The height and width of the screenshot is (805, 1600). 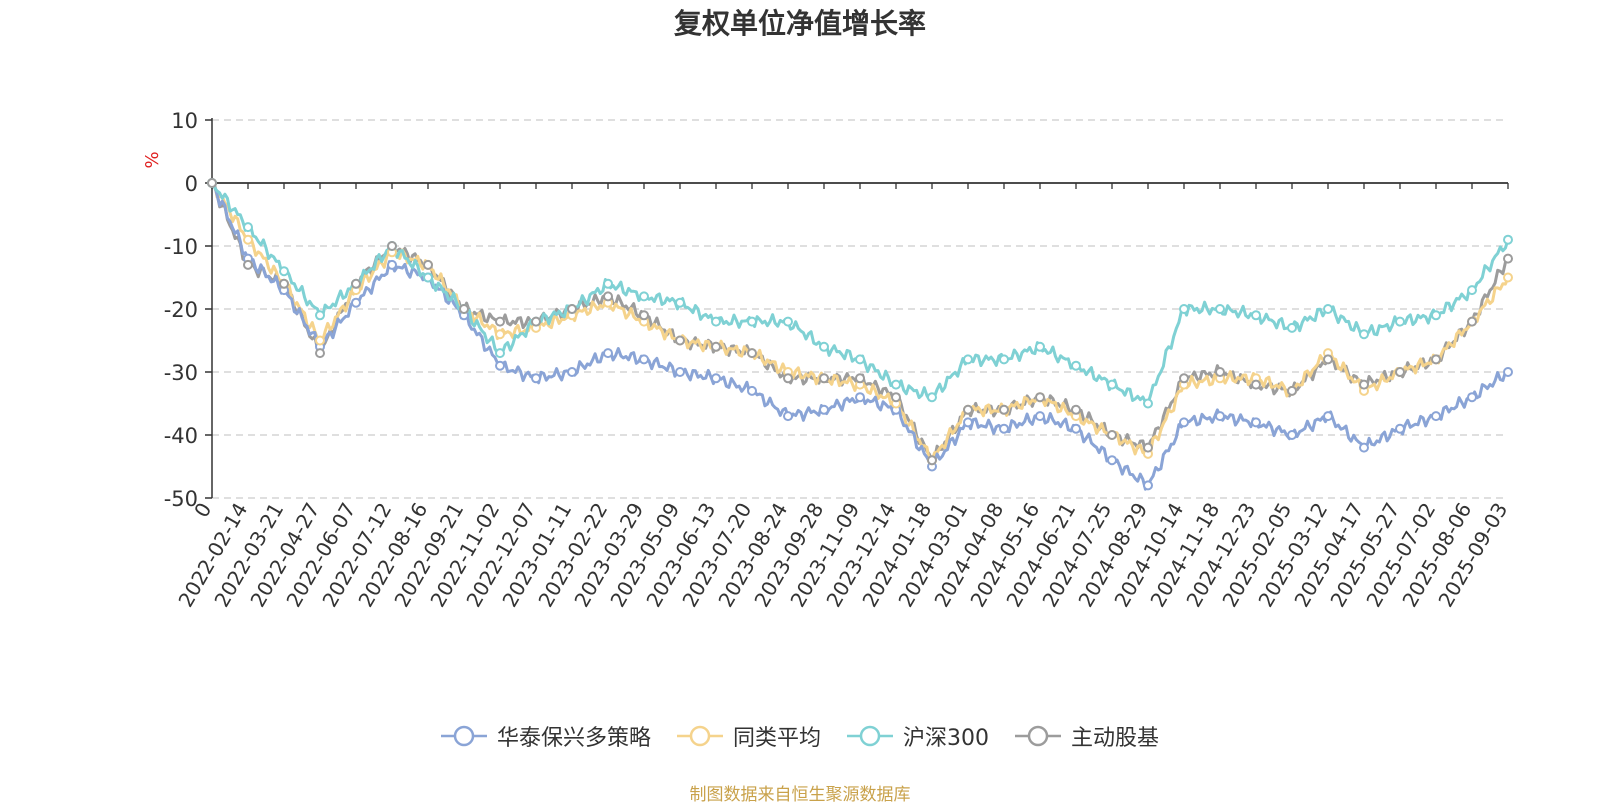 I want to click on legend-label: 同类平均, so click(x=776, y=738).